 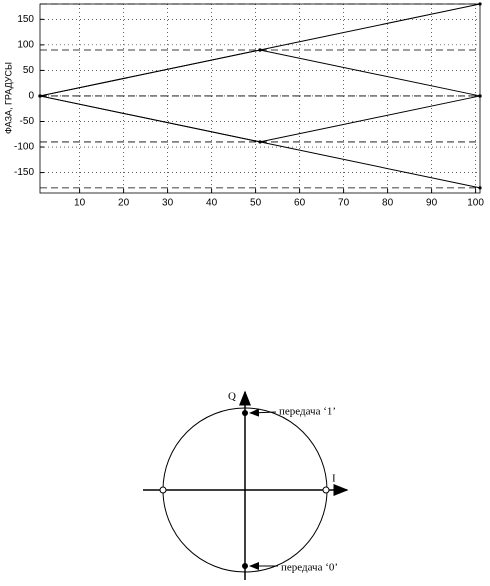 I want to click on y-tick-label: 0, so click(x=31, y=96).